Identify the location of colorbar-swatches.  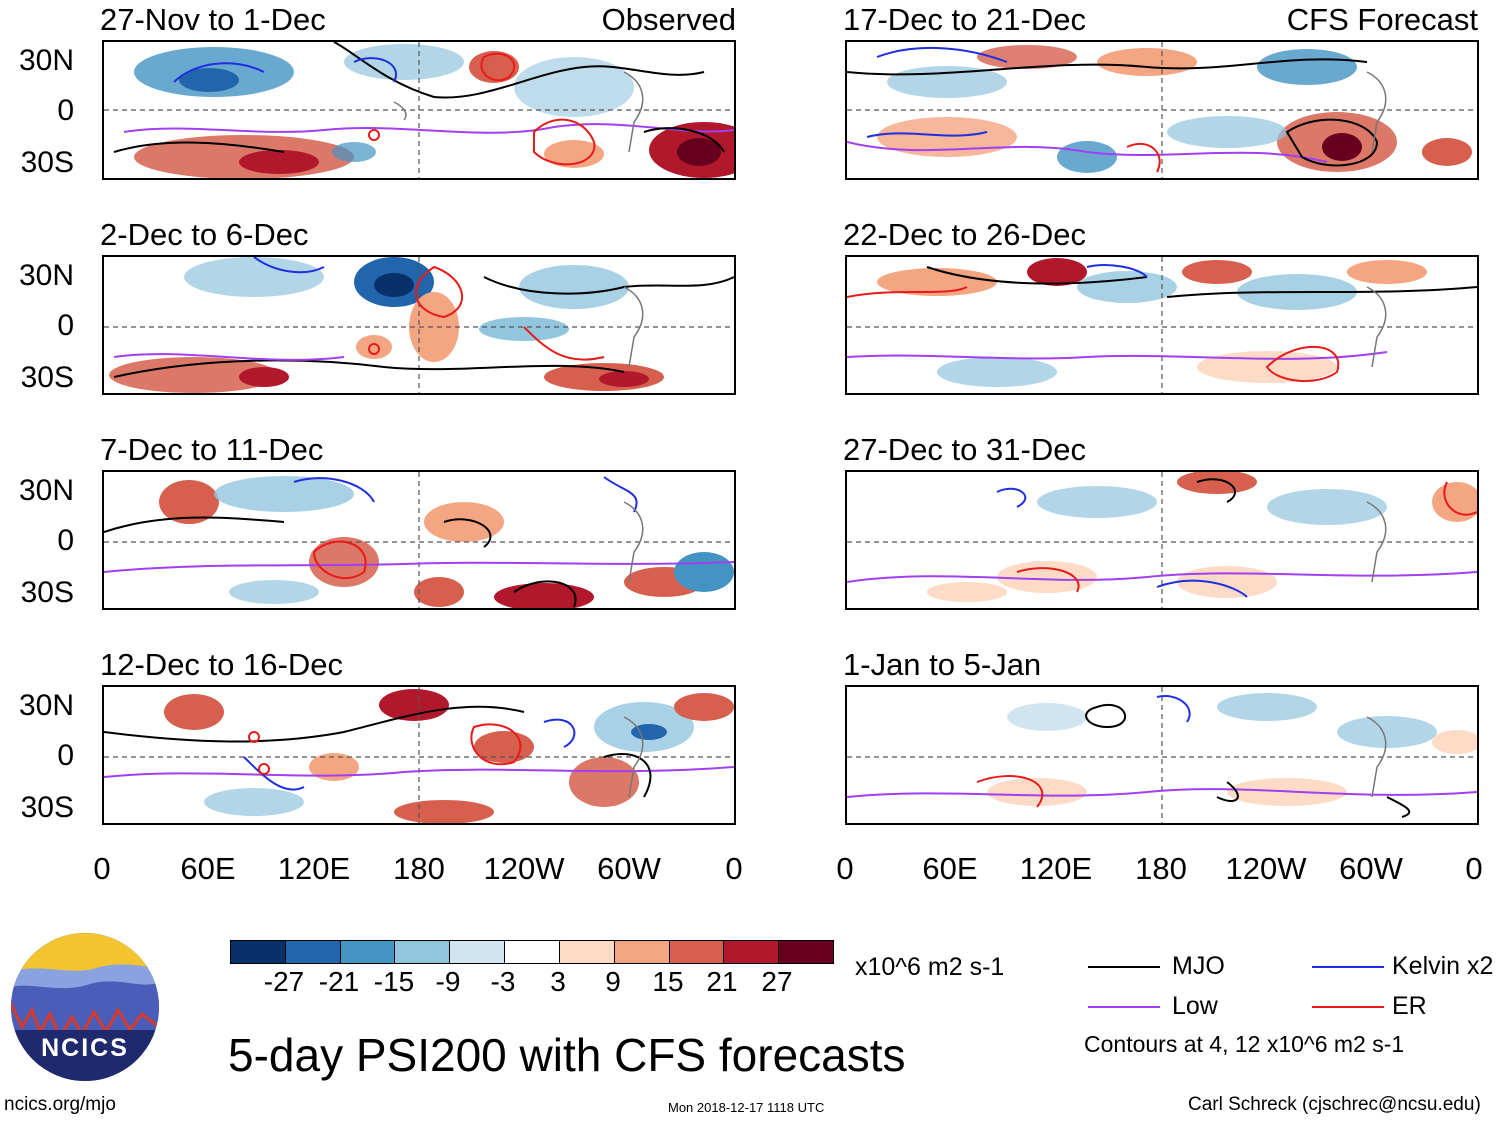
(532, 952).